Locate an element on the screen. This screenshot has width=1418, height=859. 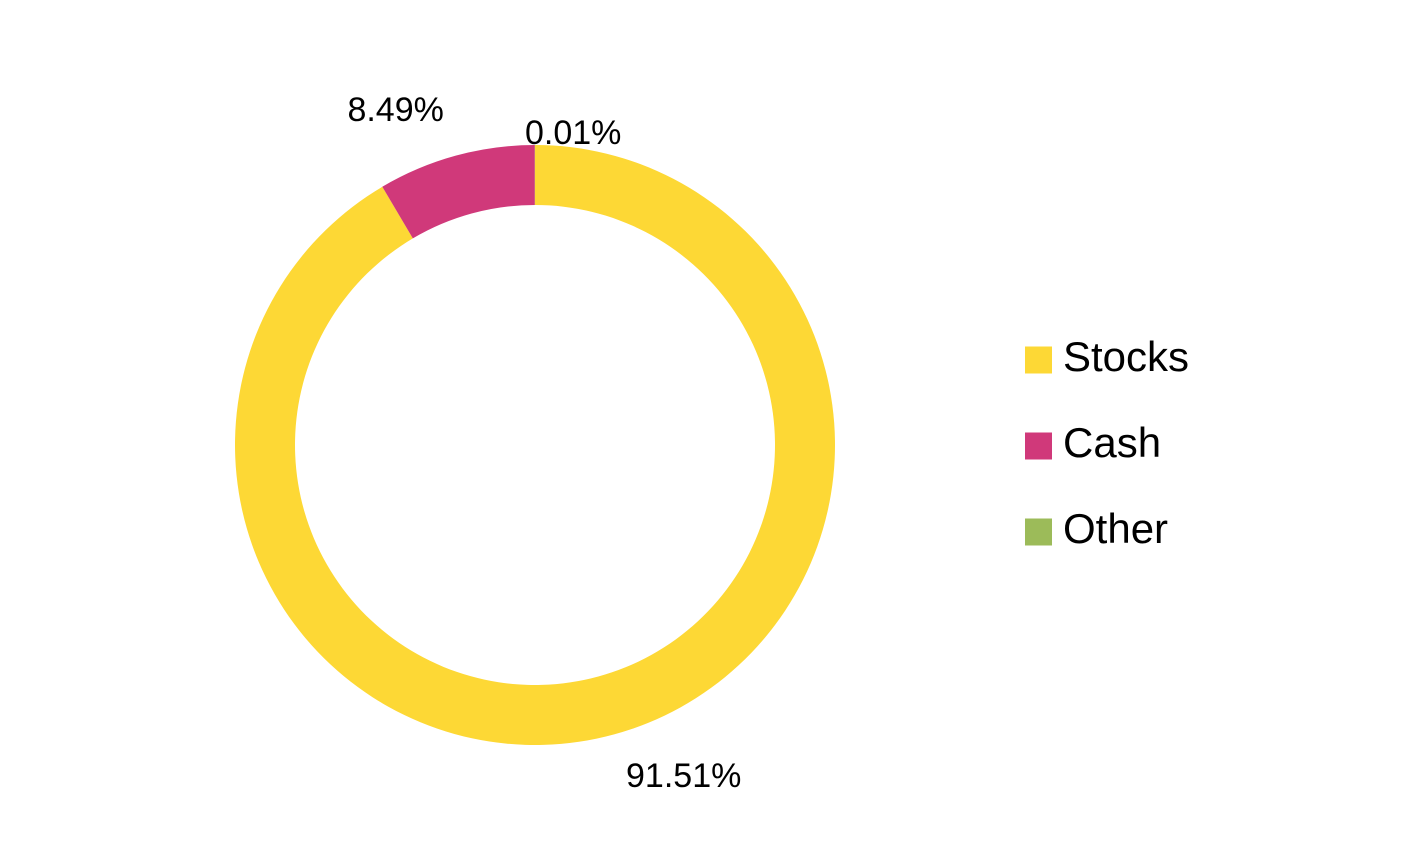
legend-swatch-stocks is located at coordinates (1038, 360).